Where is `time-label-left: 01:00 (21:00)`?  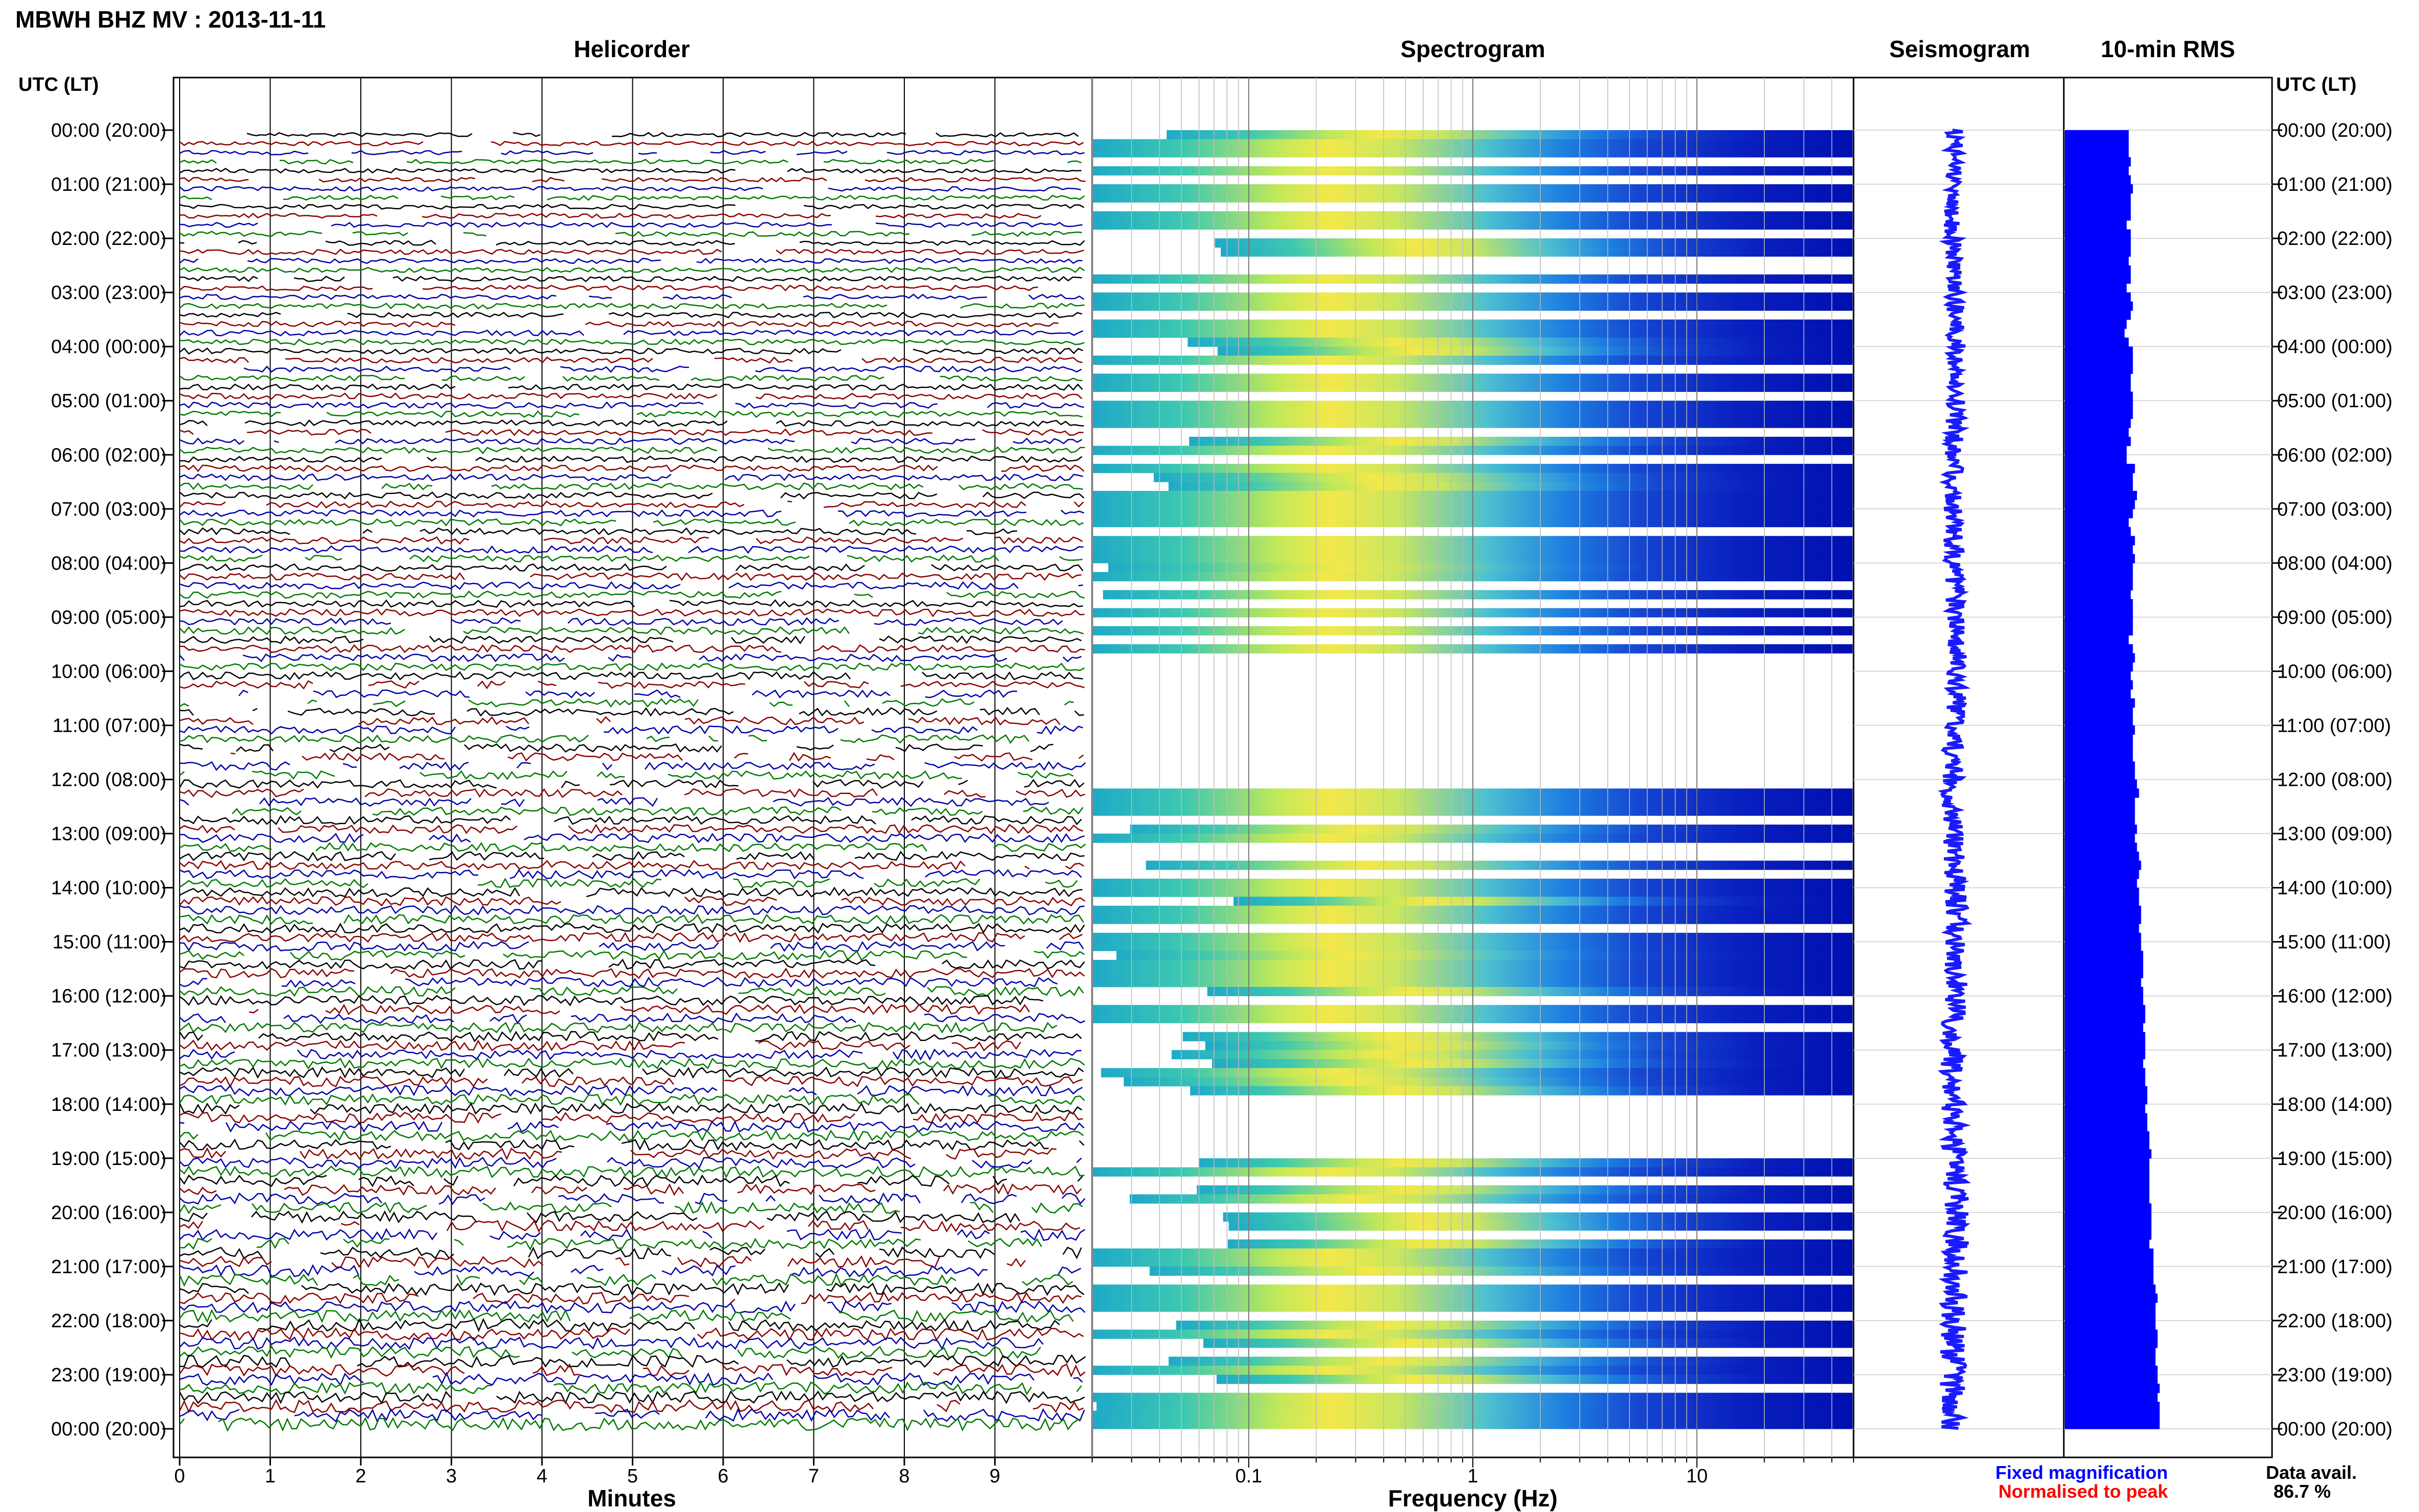
time-label-left: 01:00 (21:00) is located at coordinates (108, 184).